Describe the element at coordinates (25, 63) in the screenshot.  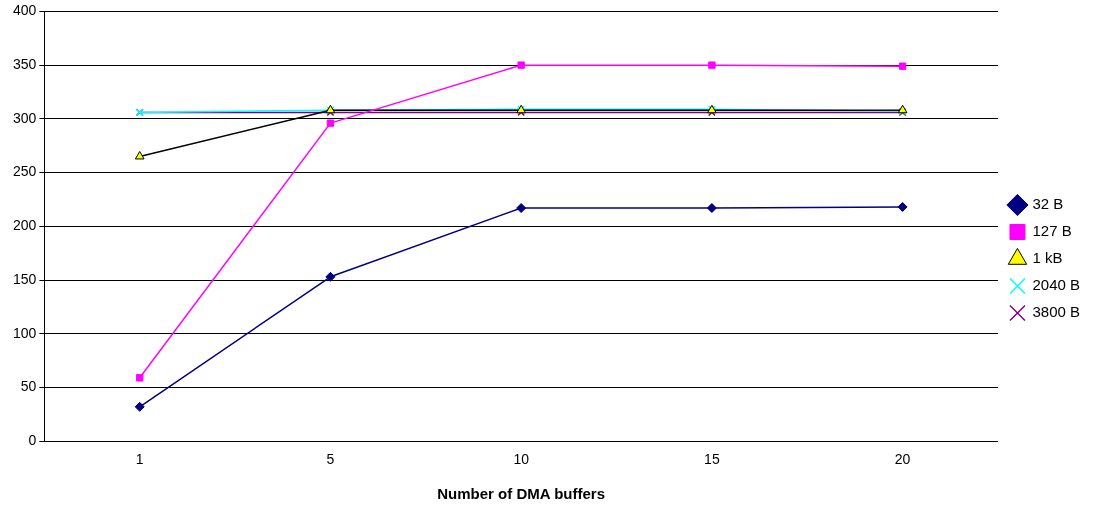
I see `y-tick-label: 350` at that location.